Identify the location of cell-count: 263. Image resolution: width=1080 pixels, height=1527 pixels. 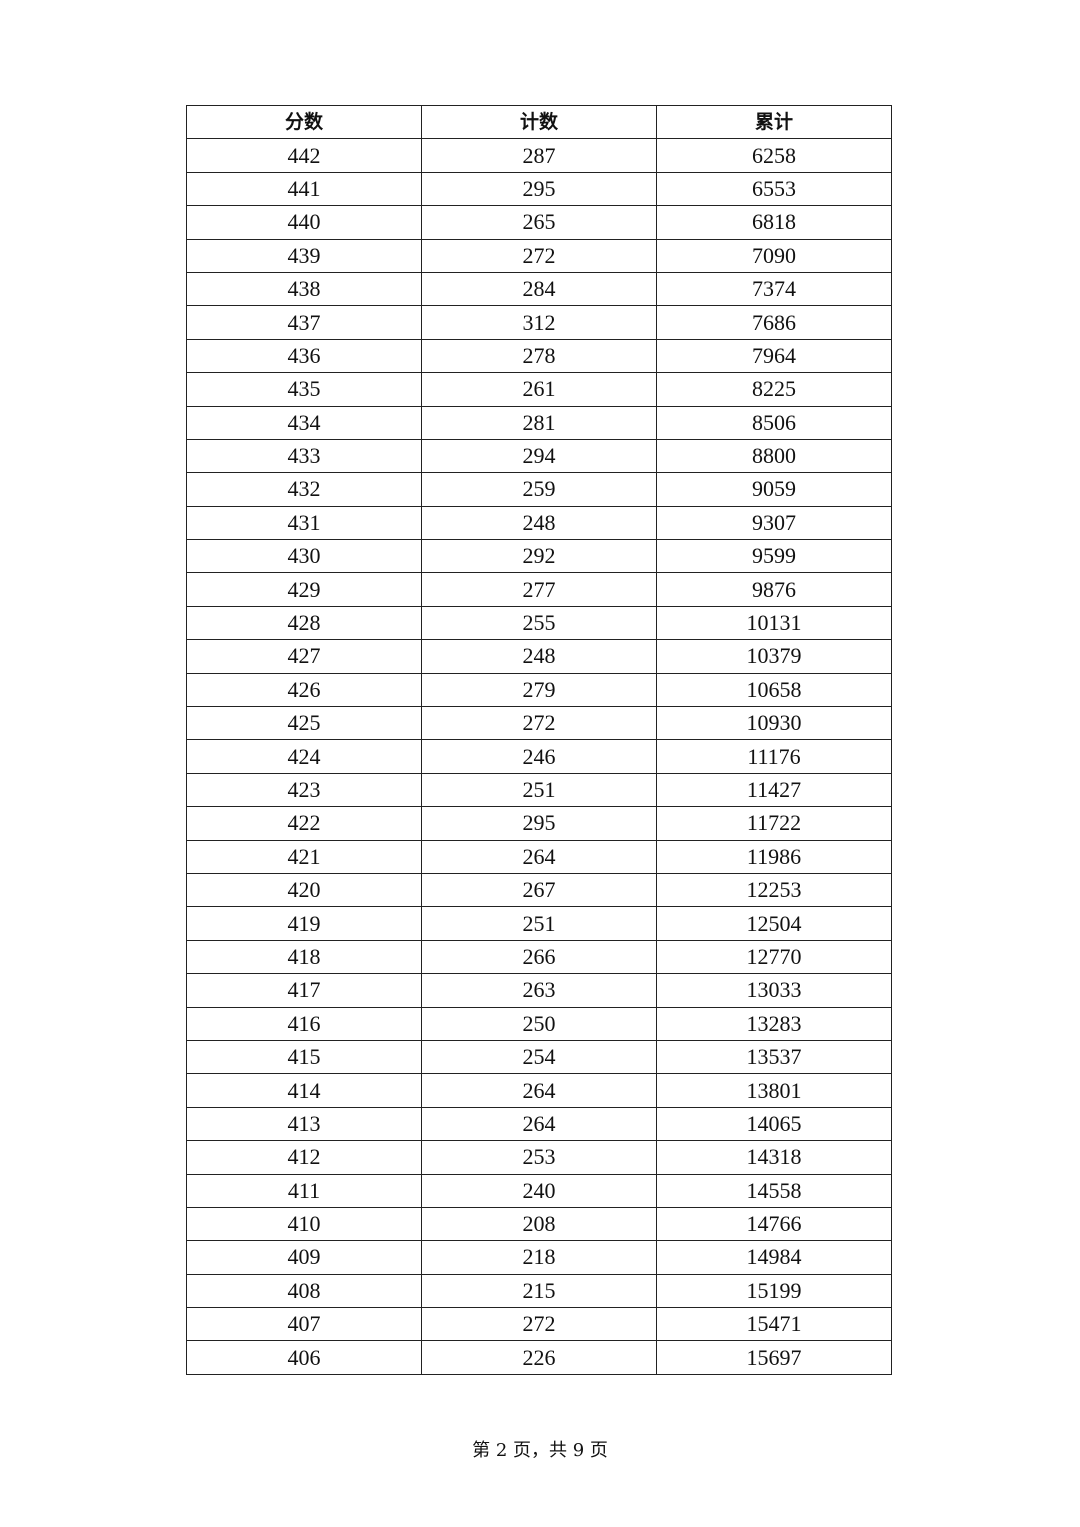
(539, 990).